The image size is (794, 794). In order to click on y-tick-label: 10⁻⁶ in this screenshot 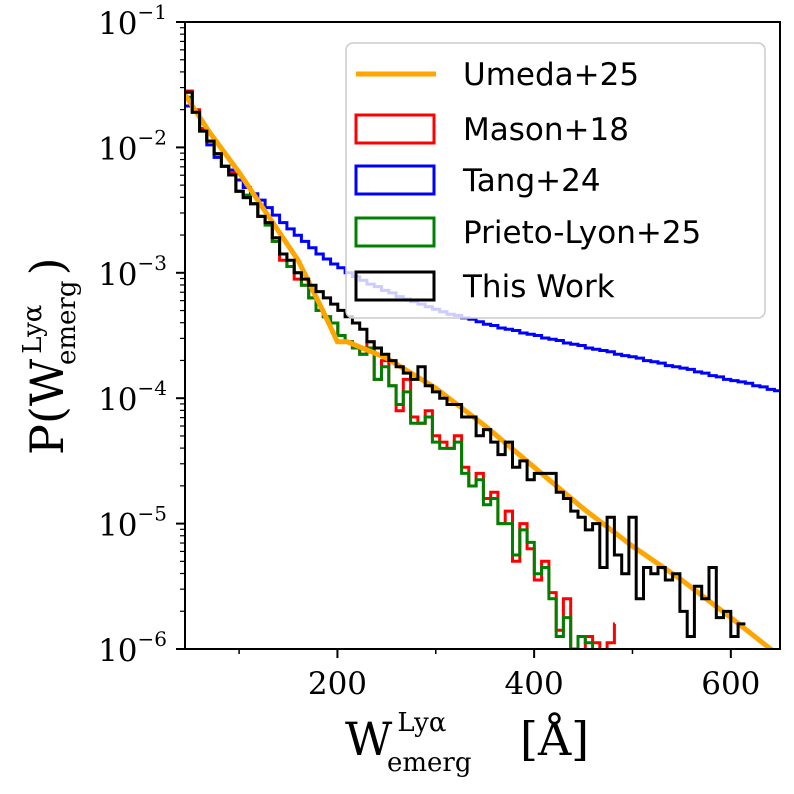, I will do `click(132, 648)`.